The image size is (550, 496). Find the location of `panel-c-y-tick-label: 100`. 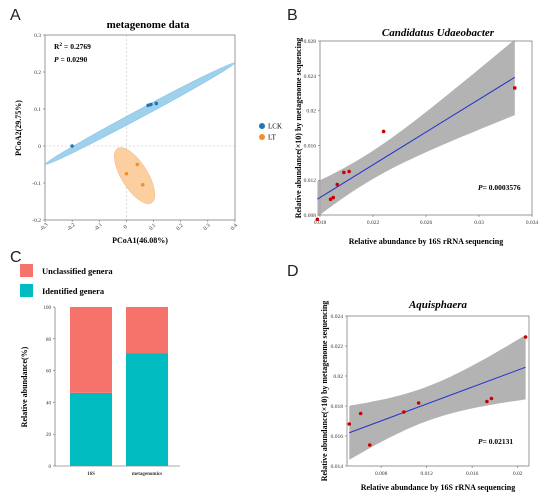

panel-c-y-tick-label: 100 is located at coordinates (48, 308).